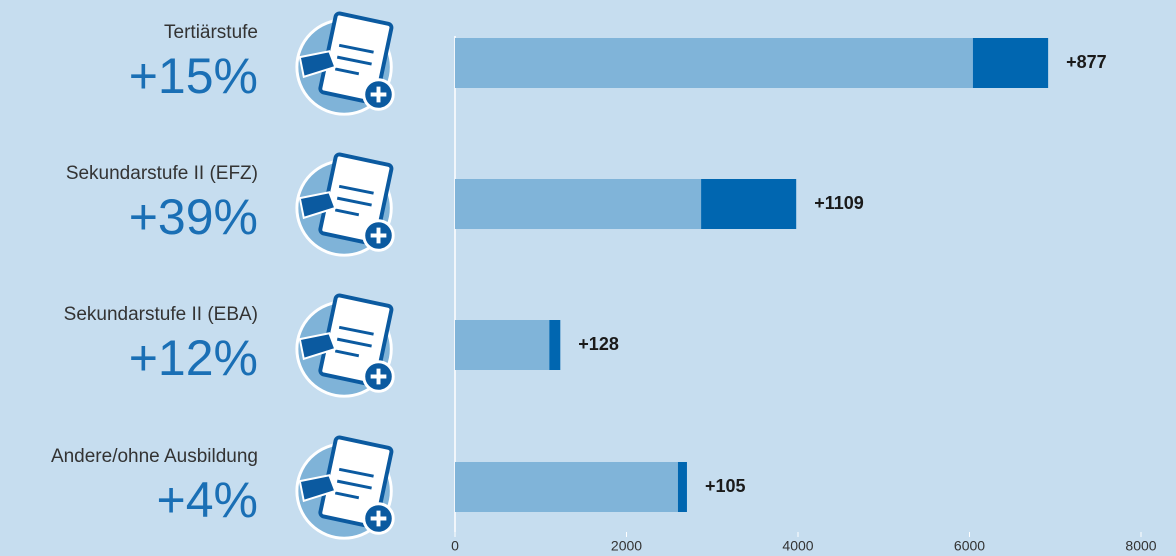 This screenshot has width=1176, height=556. I want to click on category-label: Sekundarstufe II (EFZ), so click(162, 173).